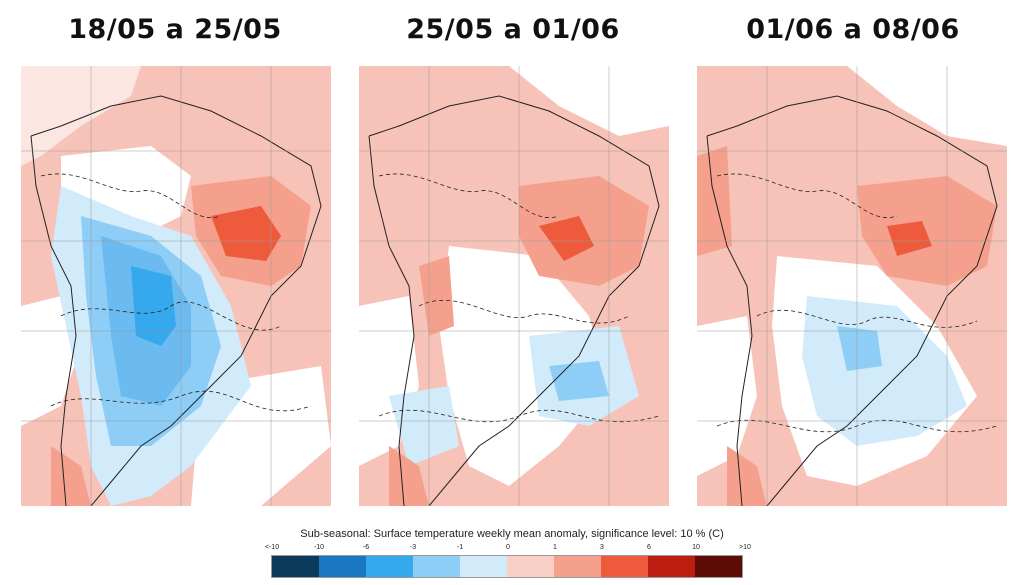  I want to click on legend-colorbar, so click(507, 566).